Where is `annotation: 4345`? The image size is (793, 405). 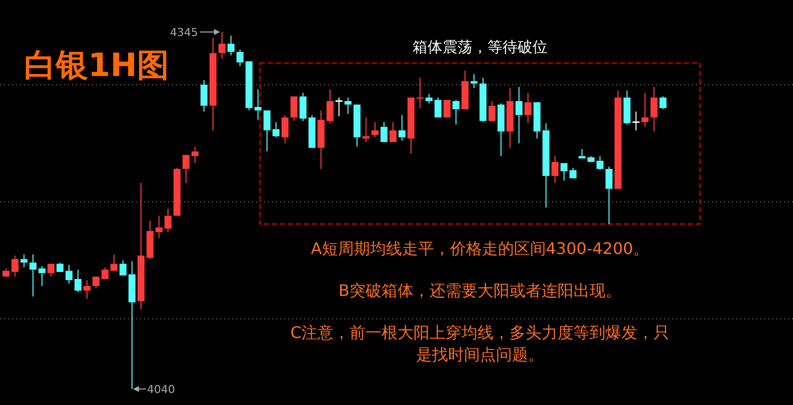
annotation: 4345 is located at coordinates (184, 32).